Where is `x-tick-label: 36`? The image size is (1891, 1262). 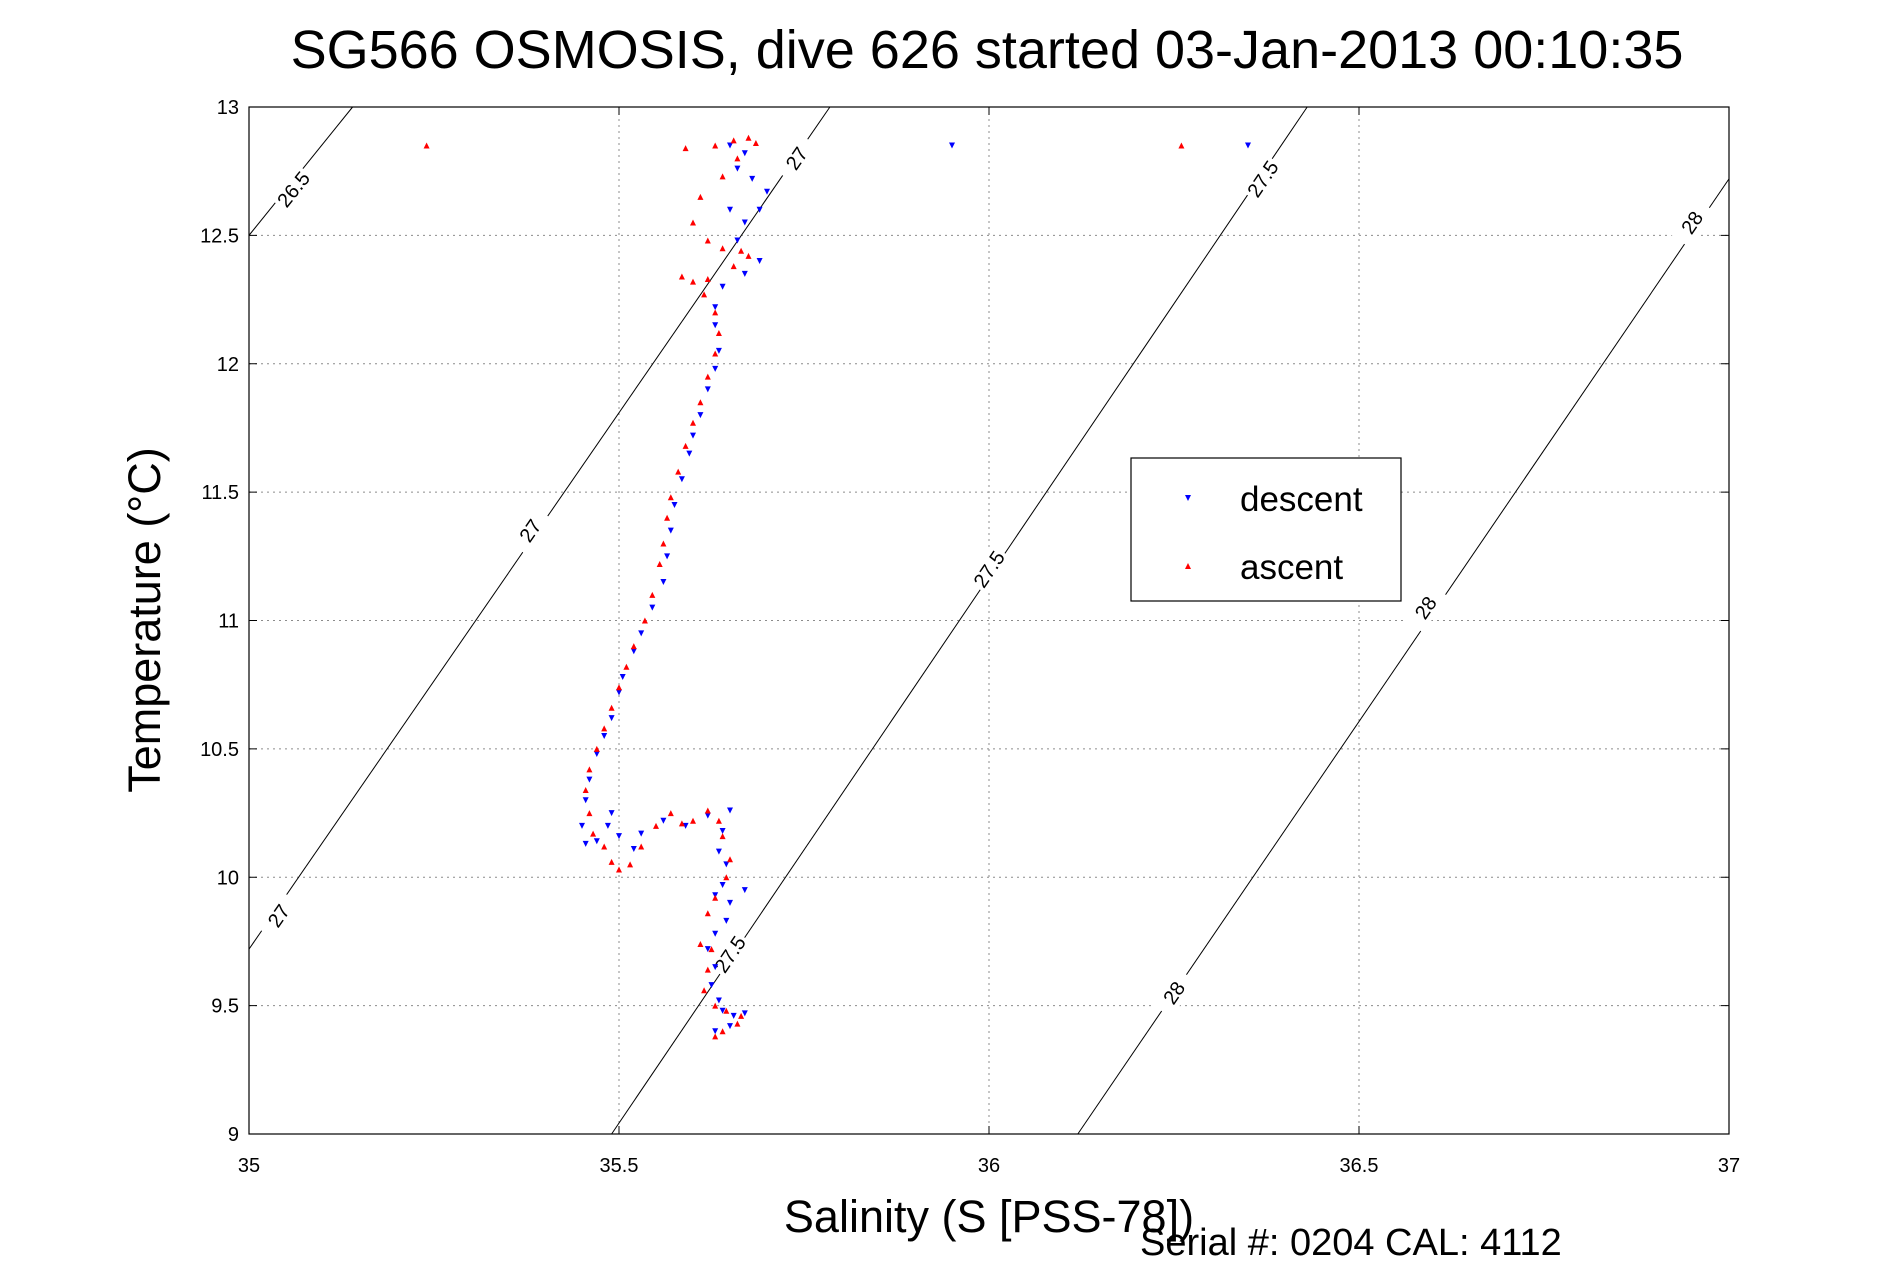
x-tick-label: 36 is located at coordinates (989, 1166).